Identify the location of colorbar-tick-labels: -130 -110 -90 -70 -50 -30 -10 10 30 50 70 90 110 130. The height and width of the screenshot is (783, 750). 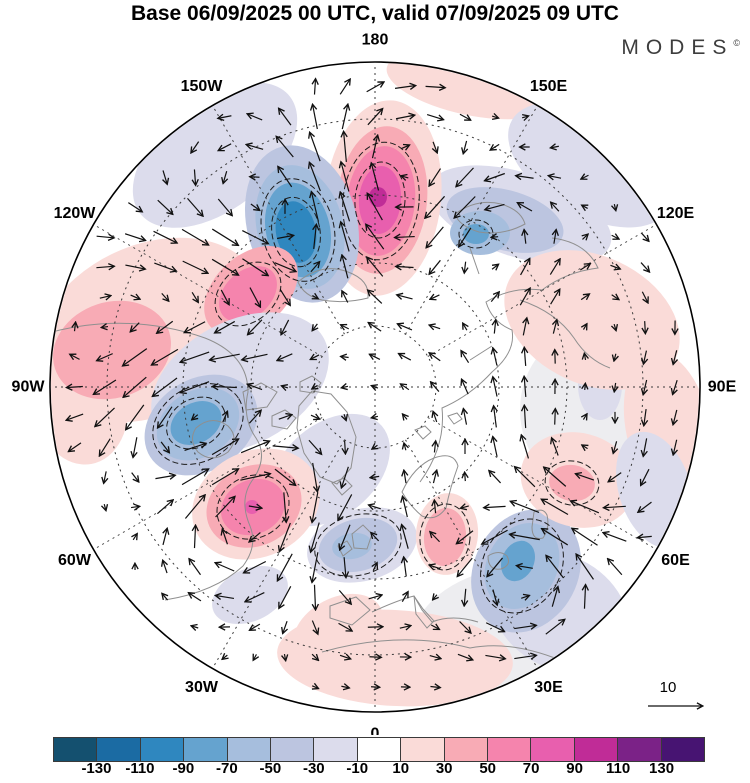
(375, 771).